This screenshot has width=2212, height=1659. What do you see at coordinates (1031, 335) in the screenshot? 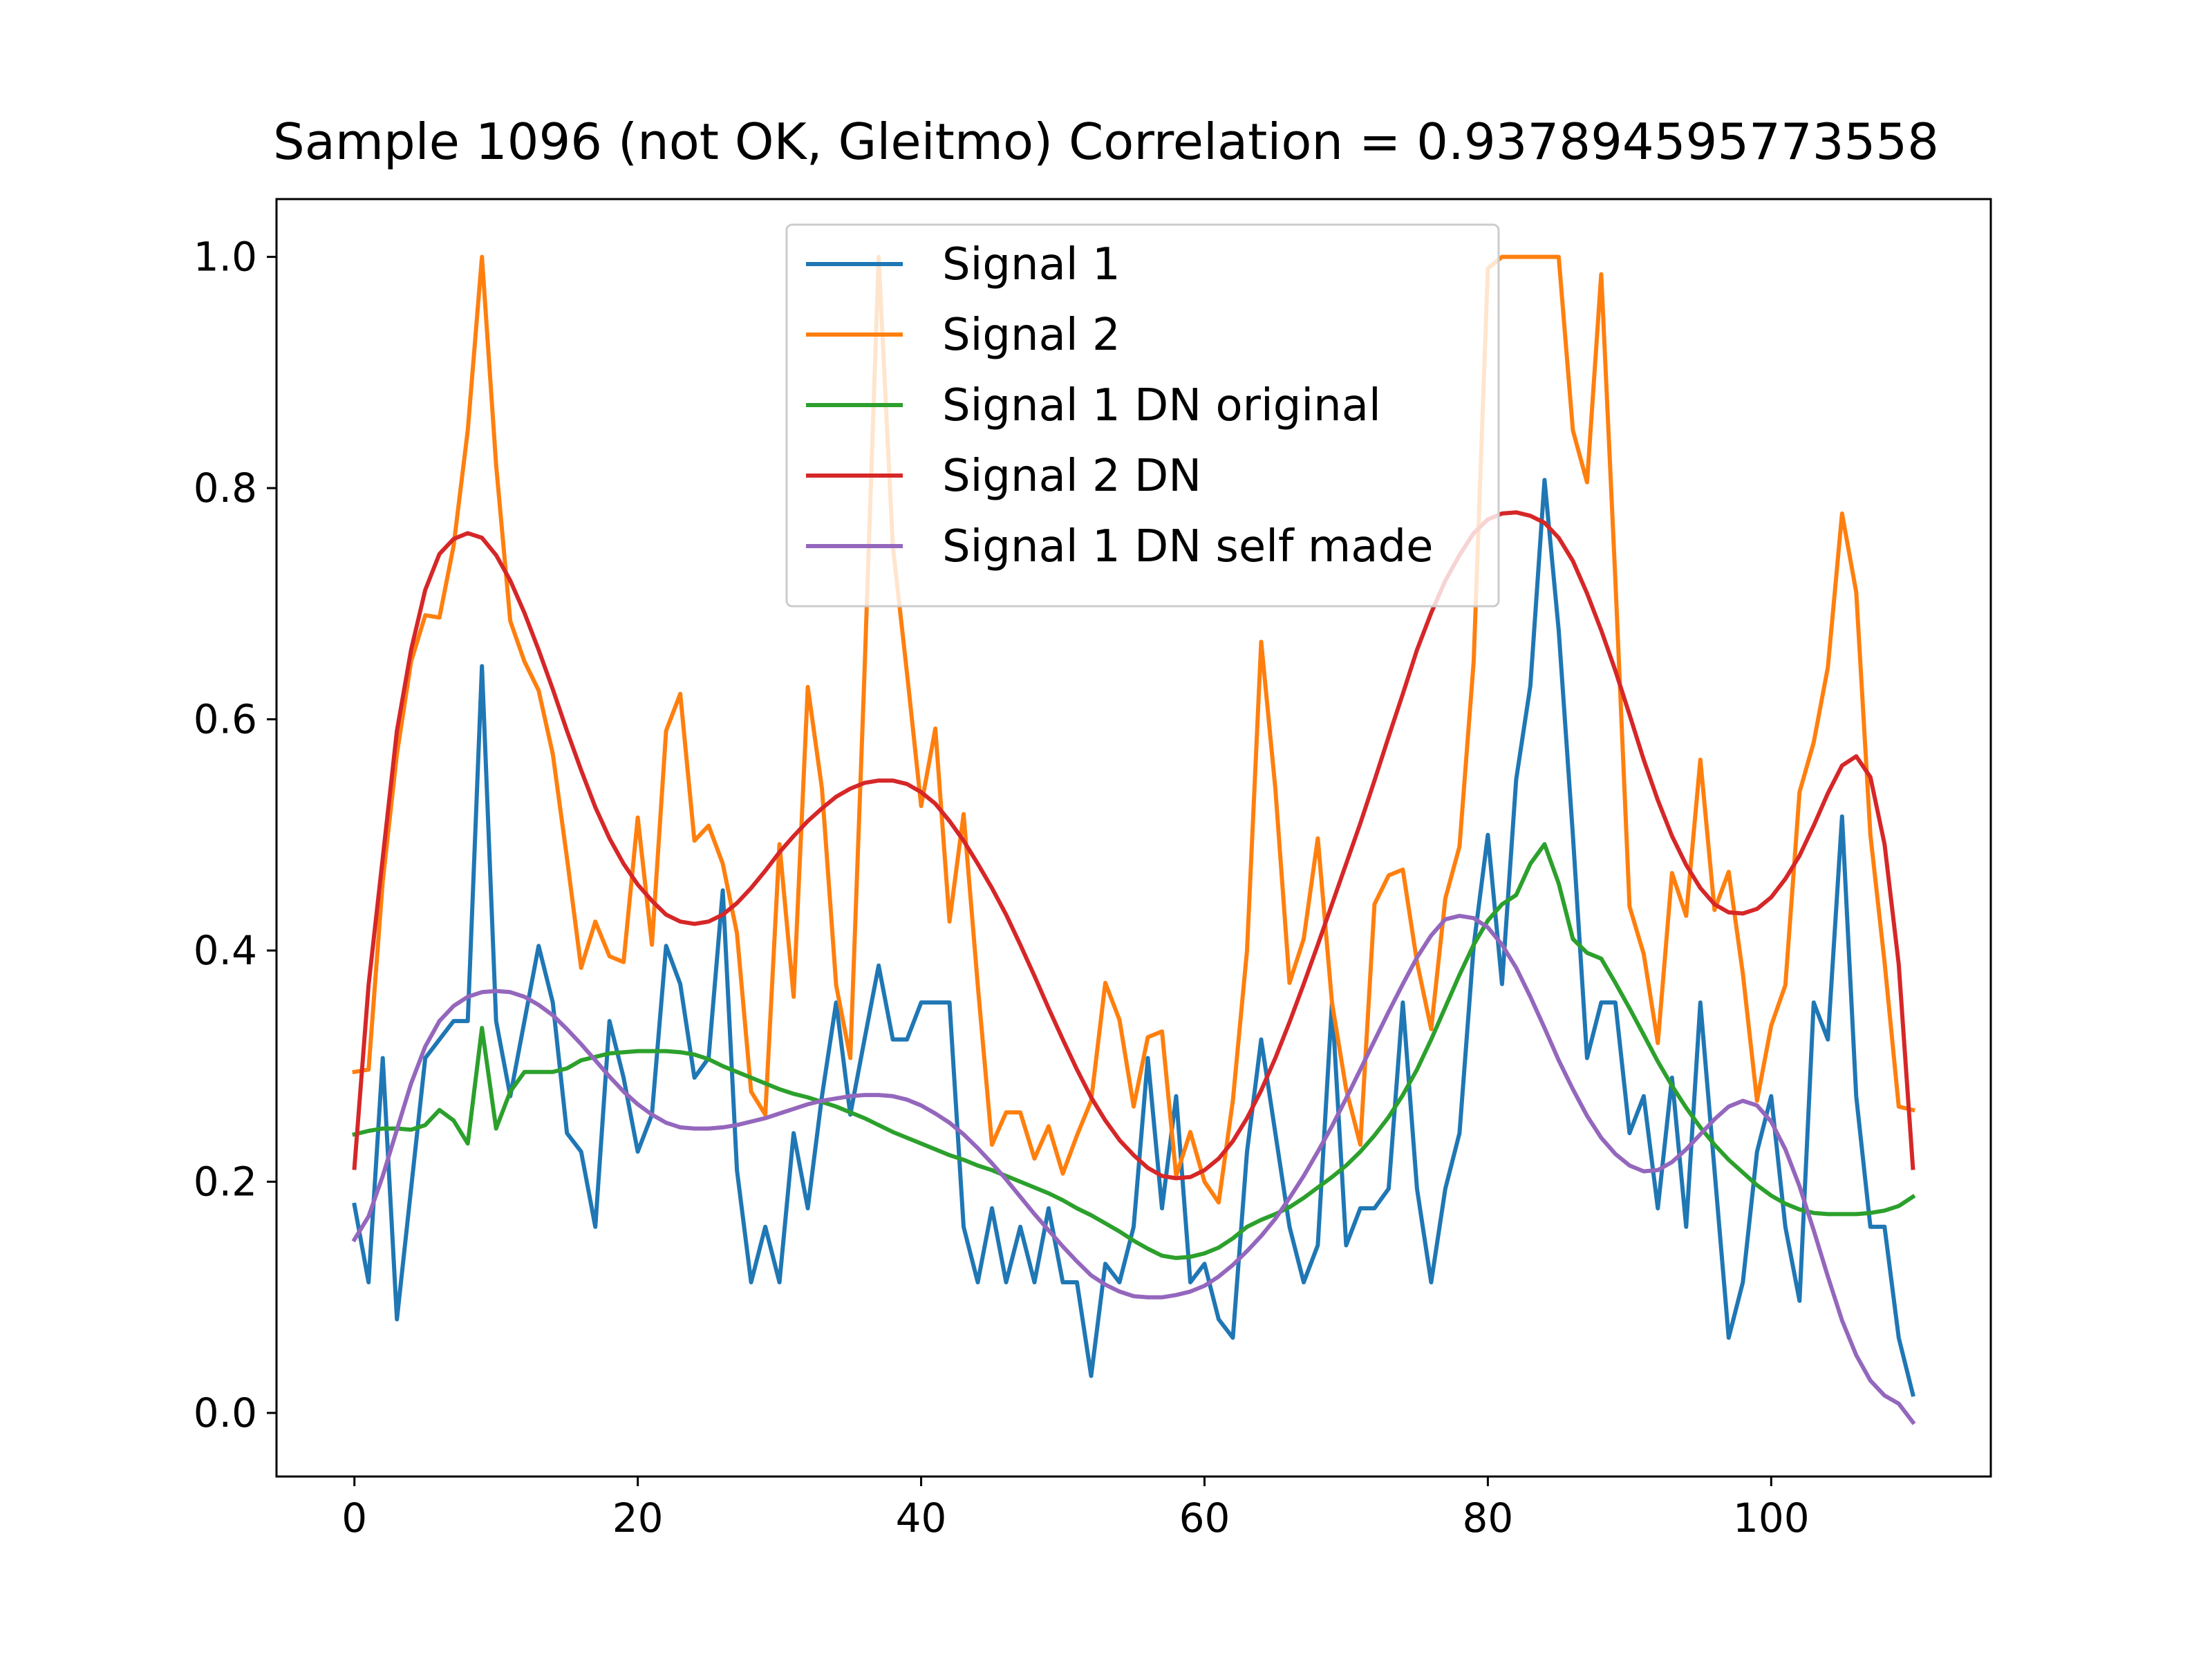
I see `legend-label: Signal 2` at bounding box center [1031, 335].